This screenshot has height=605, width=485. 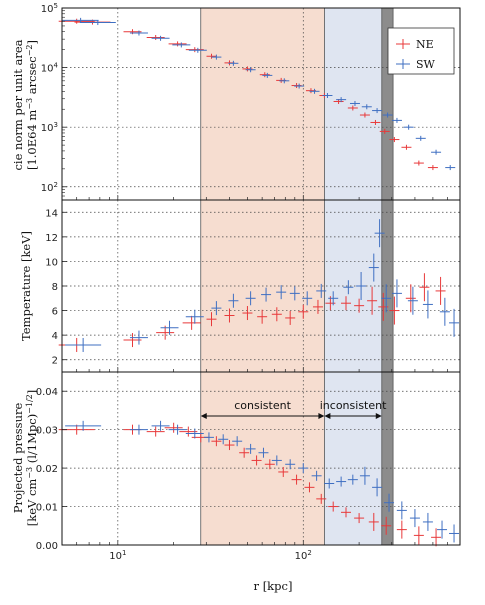 I want to click on arrowhead-right, so click(x=378, y=416).